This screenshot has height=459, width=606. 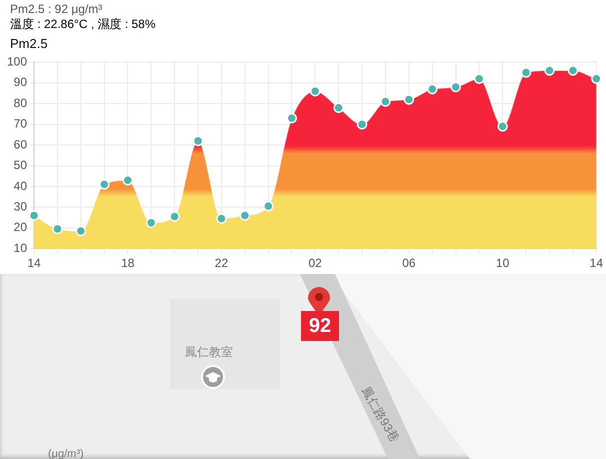 I want to click on x-tick-label: 02, so click(x=315, y=263).